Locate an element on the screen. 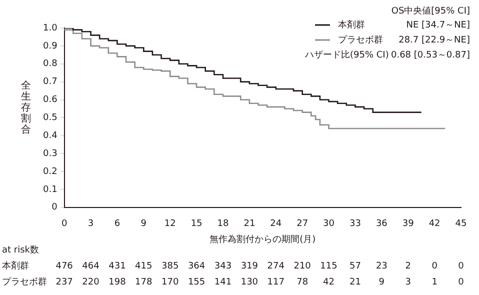  y-tick-label: 0.3 is located at coordinates (50, 153).